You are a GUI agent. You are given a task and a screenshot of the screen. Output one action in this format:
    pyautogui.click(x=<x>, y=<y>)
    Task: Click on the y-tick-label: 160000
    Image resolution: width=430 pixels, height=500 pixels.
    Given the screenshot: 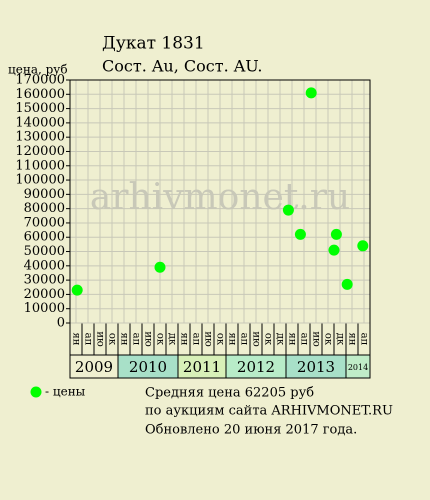 What is the action you would take?
    pyautogui.click(x=40, y=94)
    